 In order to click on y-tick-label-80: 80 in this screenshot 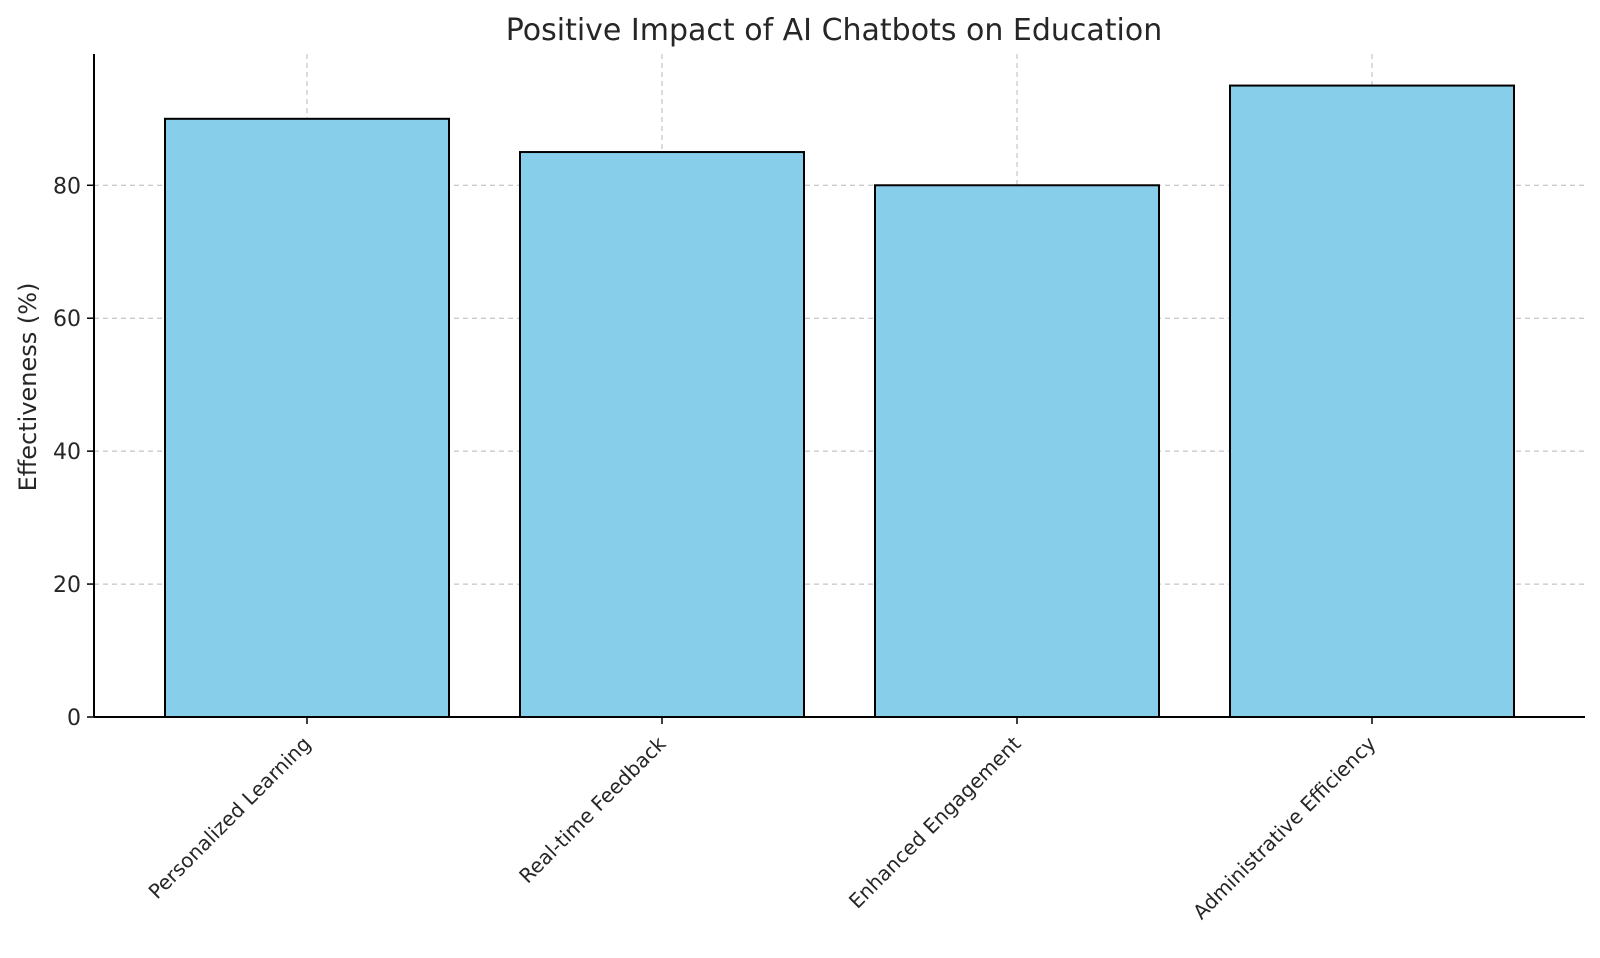, I will do `click(67, 186)`.